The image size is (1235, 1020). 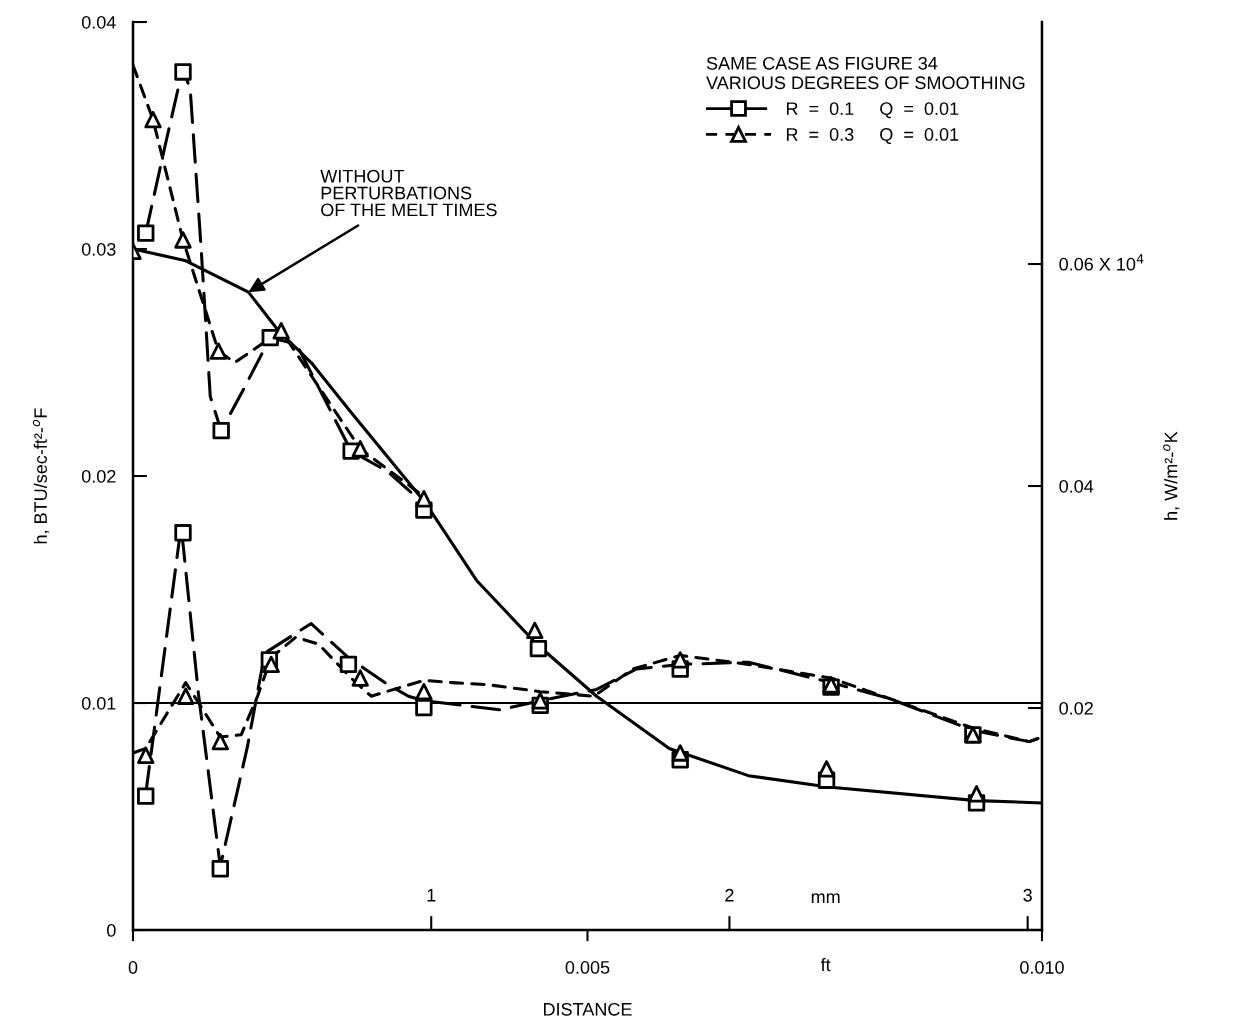 What do you see at coordinates (825, 964) in the screenshot?
I see `text: ft` at bounding box center [825, 964].